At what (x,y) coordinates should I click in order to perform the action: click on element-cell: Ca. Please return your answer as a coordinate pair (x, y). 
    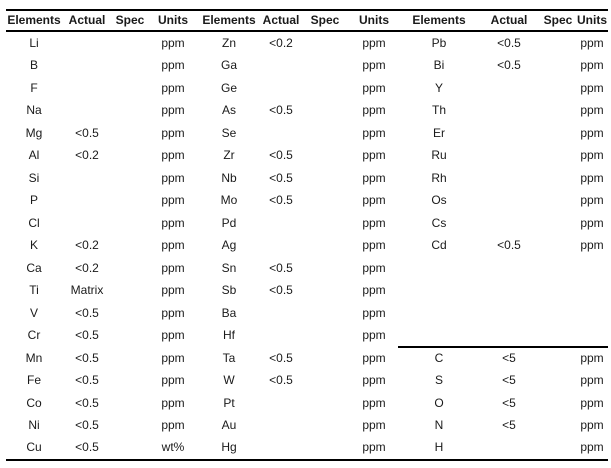
    Looking at the image, I should click on (34, 267).